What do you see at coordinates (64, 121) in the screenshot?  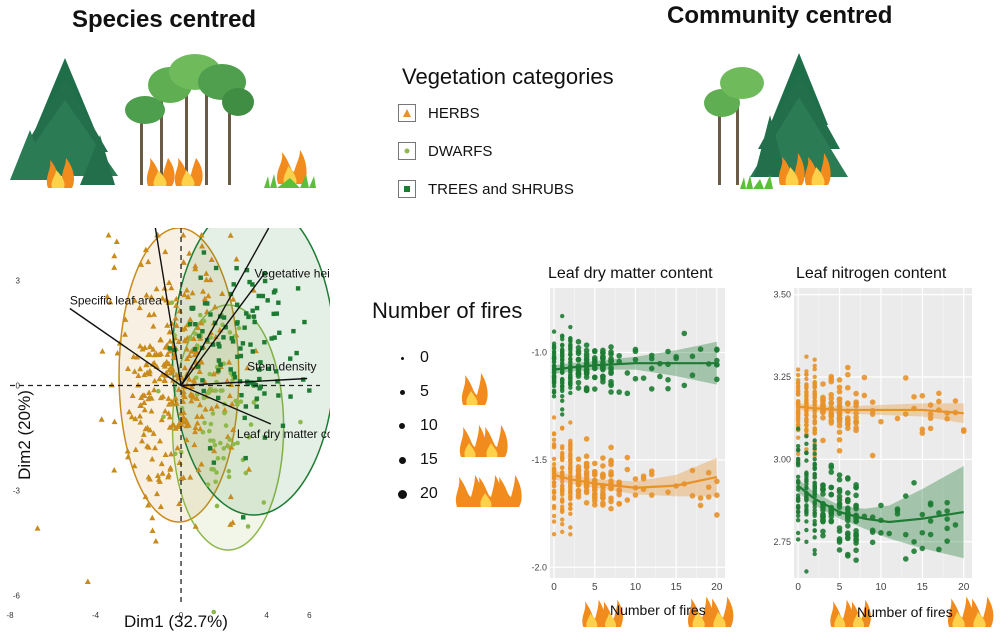 I see `conifer-tree-icon` at bounding box center [64, 121].